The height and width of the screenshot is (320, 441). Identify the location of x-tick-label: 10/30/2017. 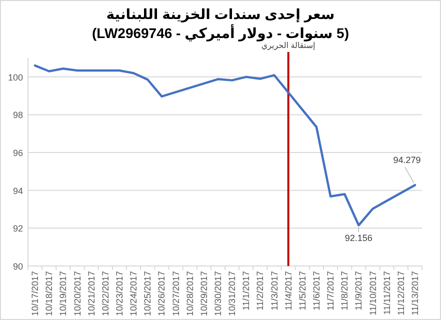
(217, 293).